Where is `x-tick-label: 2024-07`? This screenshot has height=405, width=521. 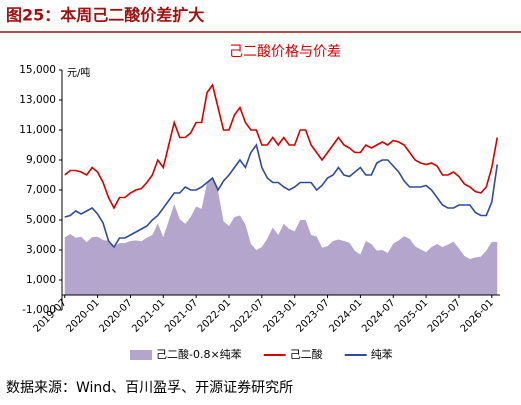
x-tick-label: 2024-07 is located at coordinates (378, 315).